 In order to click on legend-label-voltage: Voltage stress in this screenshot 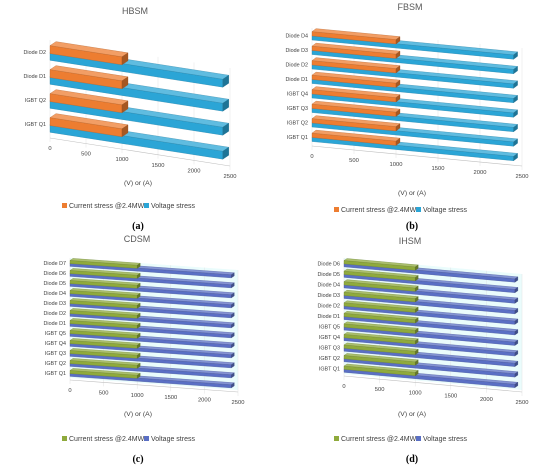, I will do `click(173, 206)`.